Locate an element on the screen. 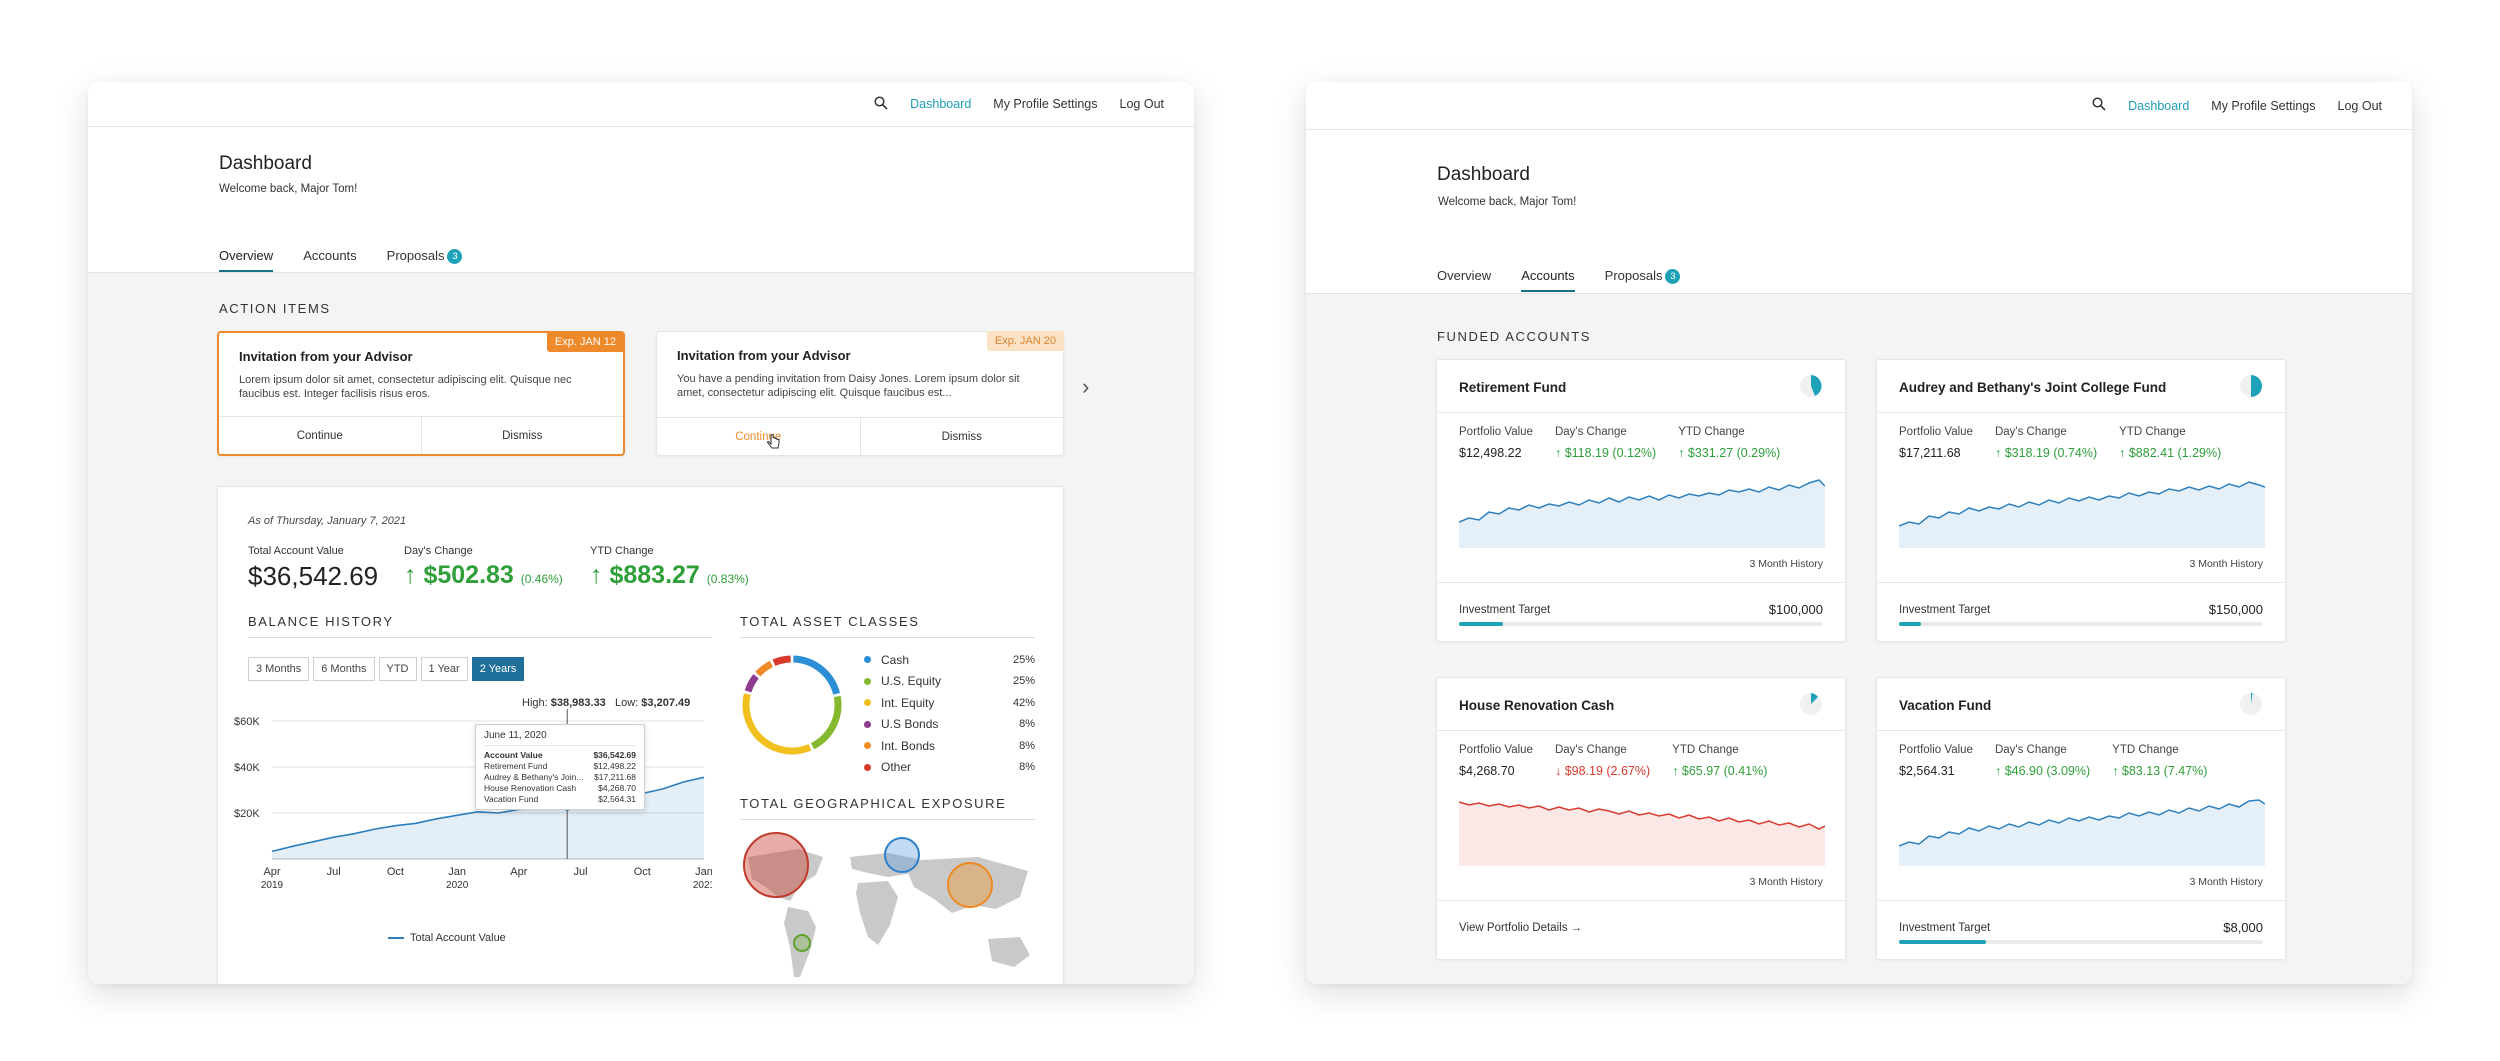 This screenshot has height=1061, width=2500. portfolio-value-stat: Portfolio Value $17,211.68 is located at coordinates (1936, 443).